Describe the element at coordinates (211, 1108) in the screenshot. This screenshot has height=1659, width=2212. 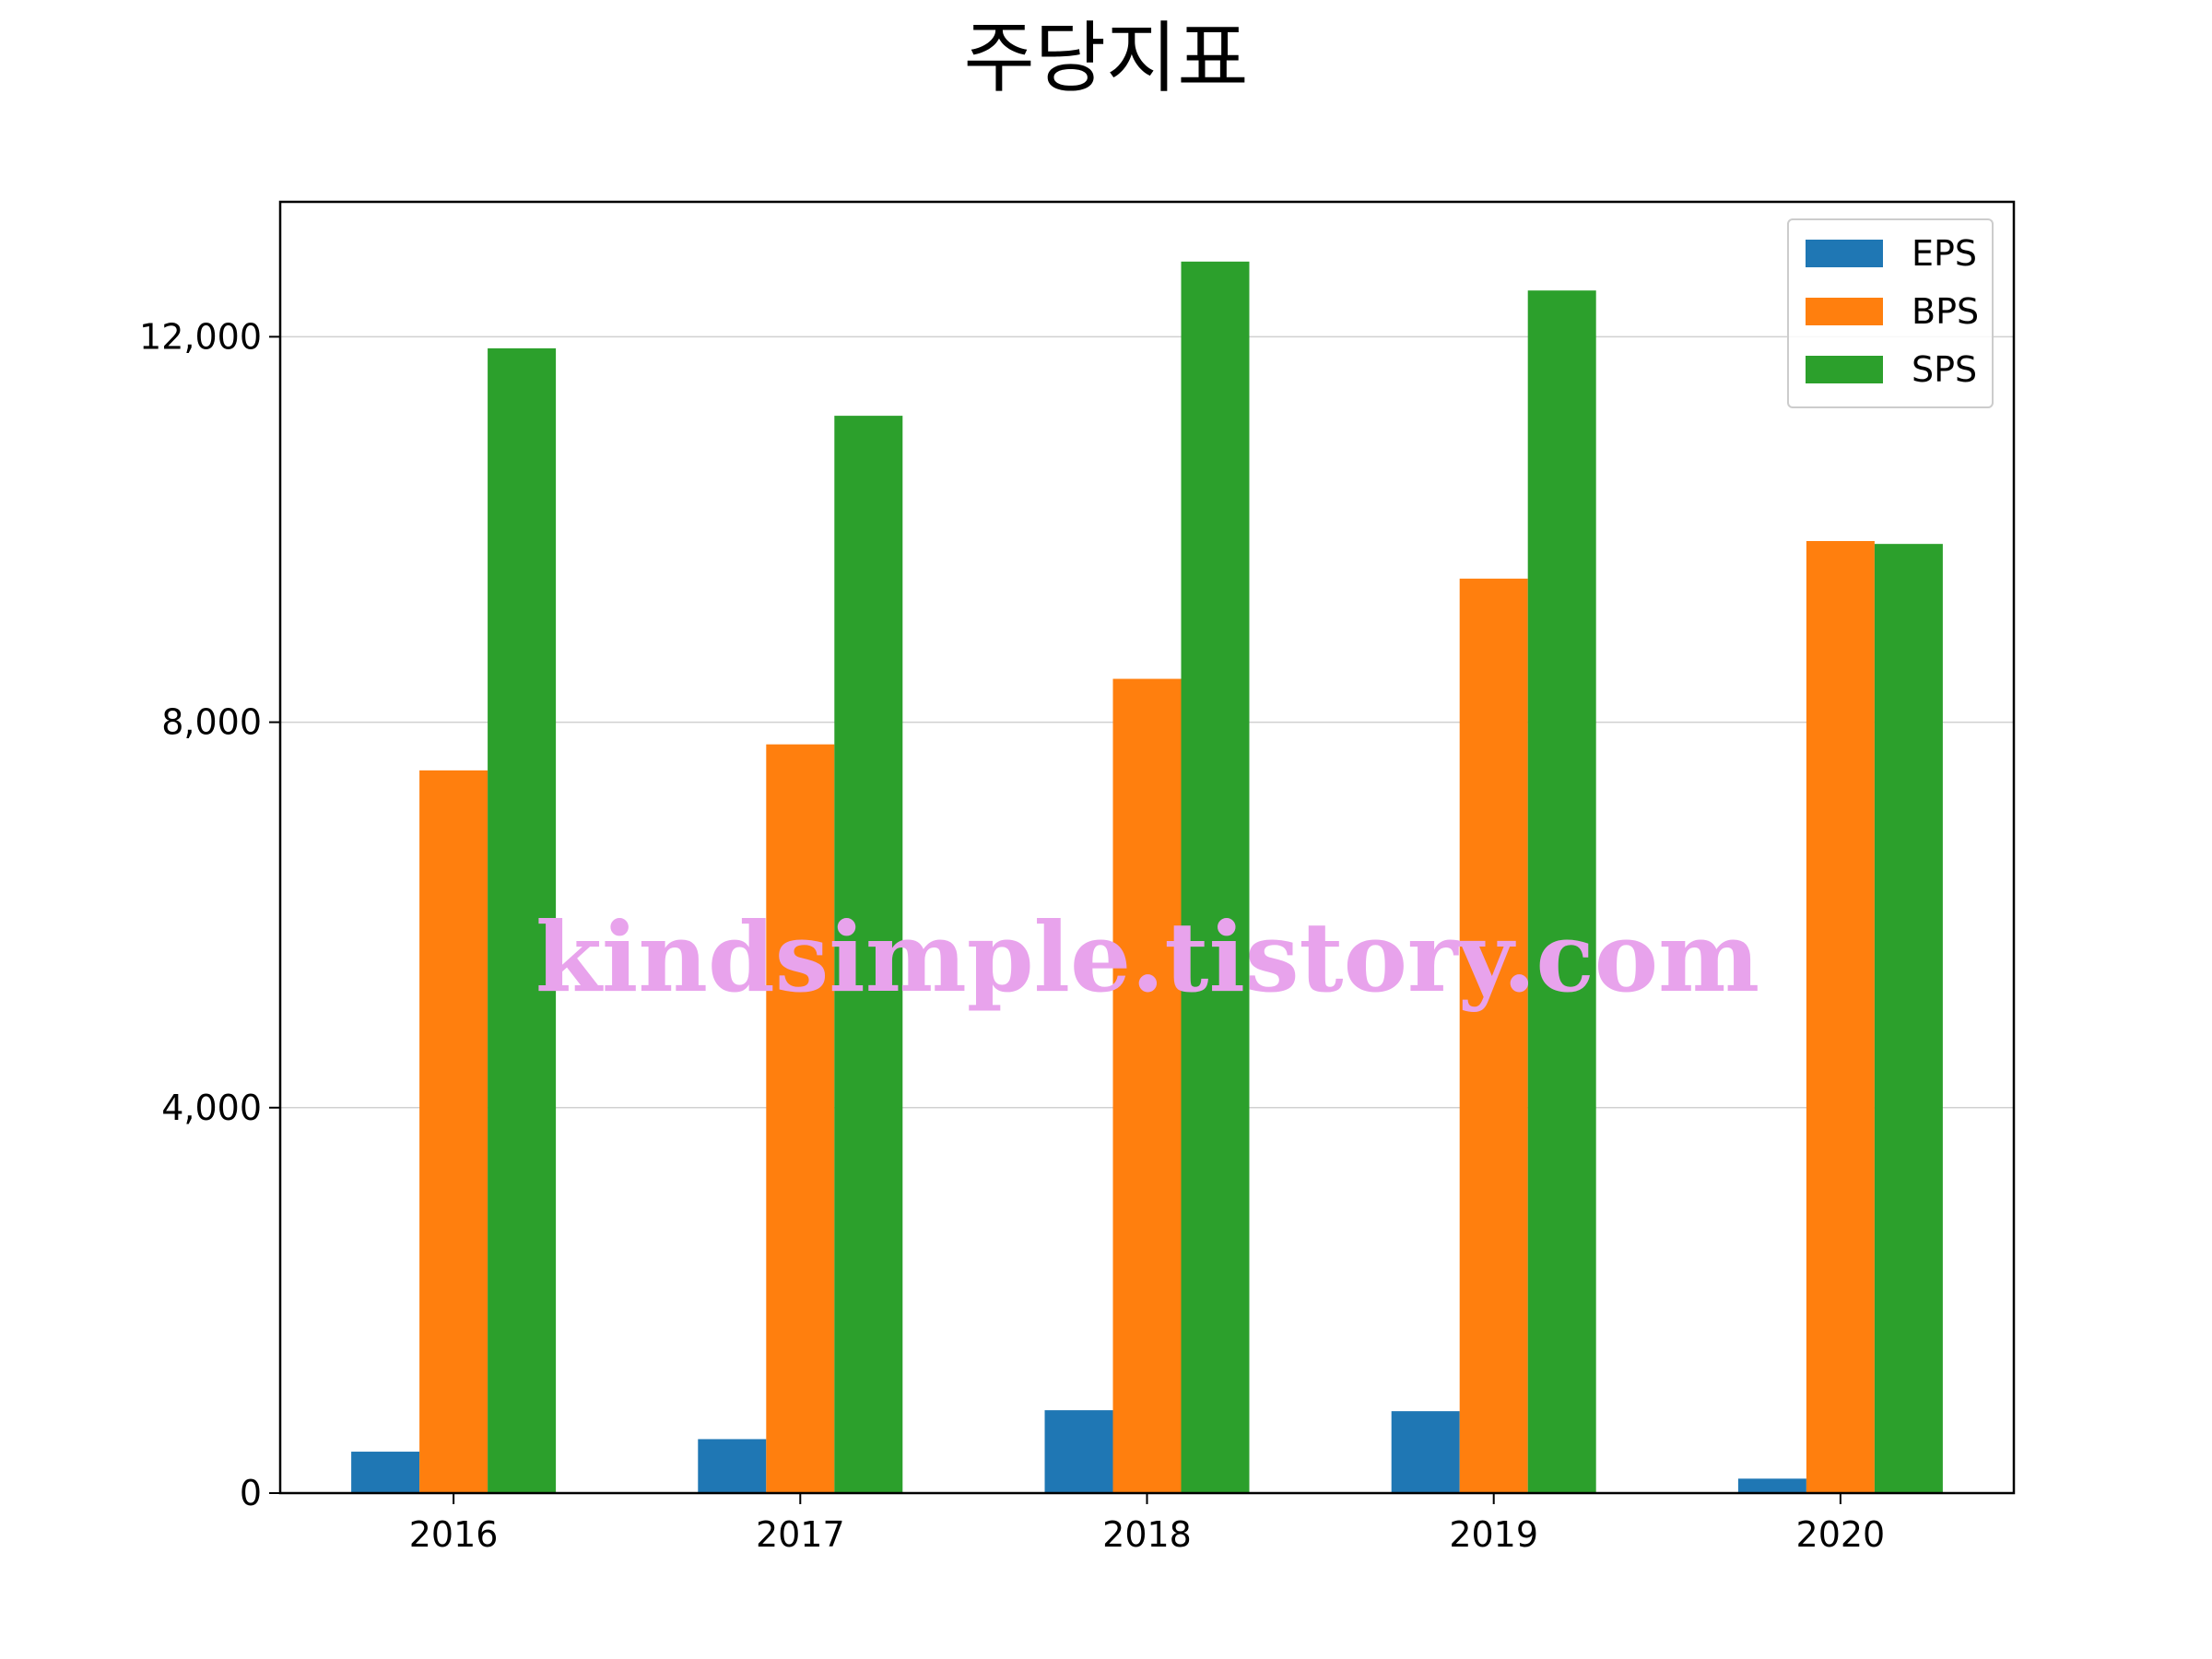
I see `y-tick-label: 4,000` at that location.